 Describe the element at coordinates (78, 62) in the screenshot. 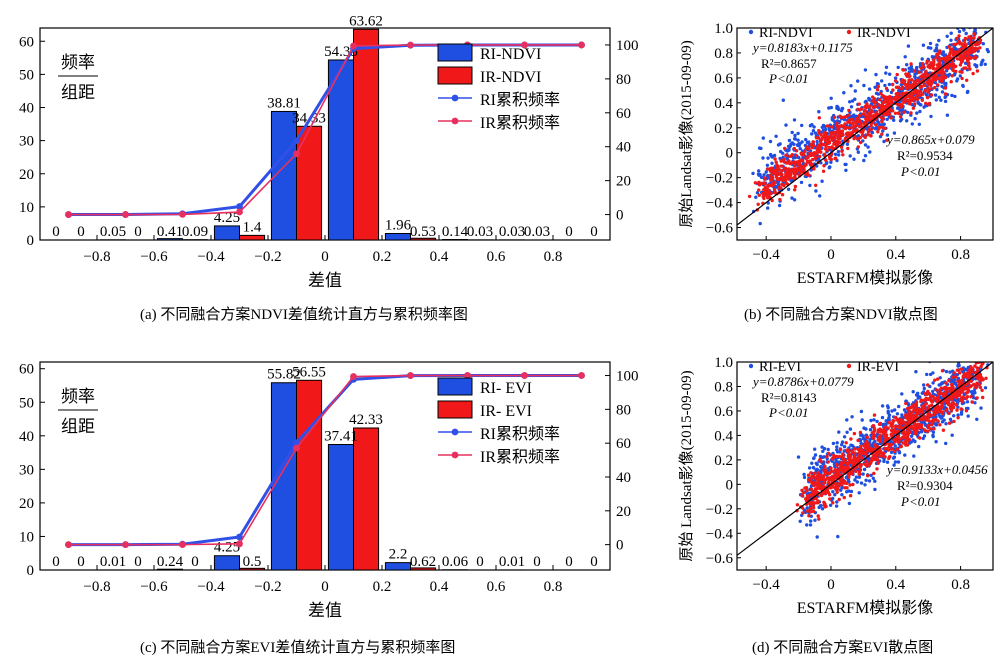

I see `panel-a-ylabel-top: 频率` at that location.